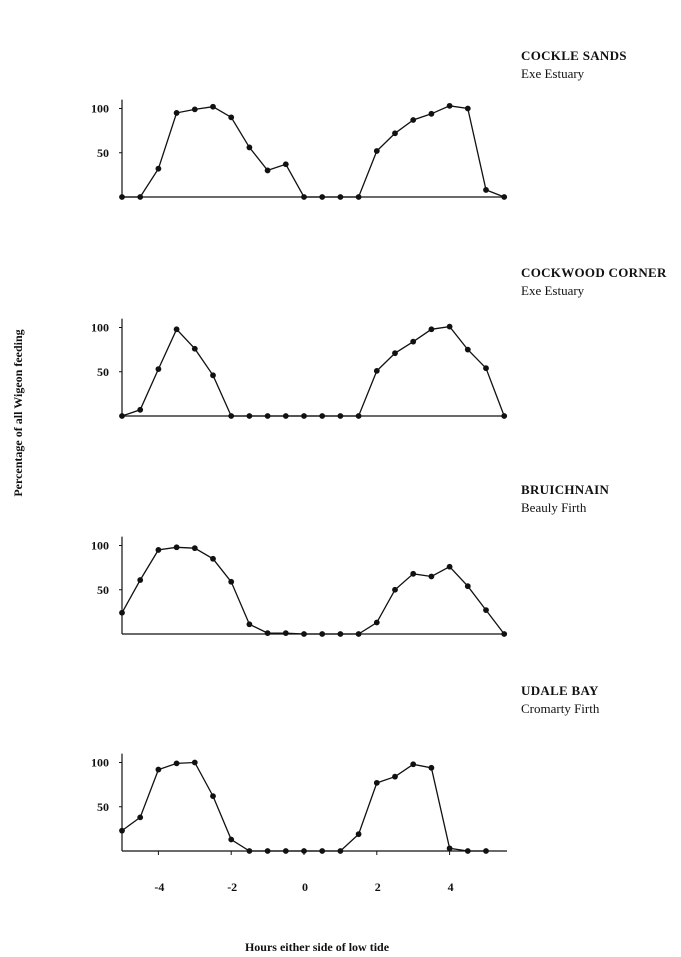  Describe the element at coordinates (594, 272) in the screenshot. I see `site-name-label: COCKWOOD CORNER` at that location.